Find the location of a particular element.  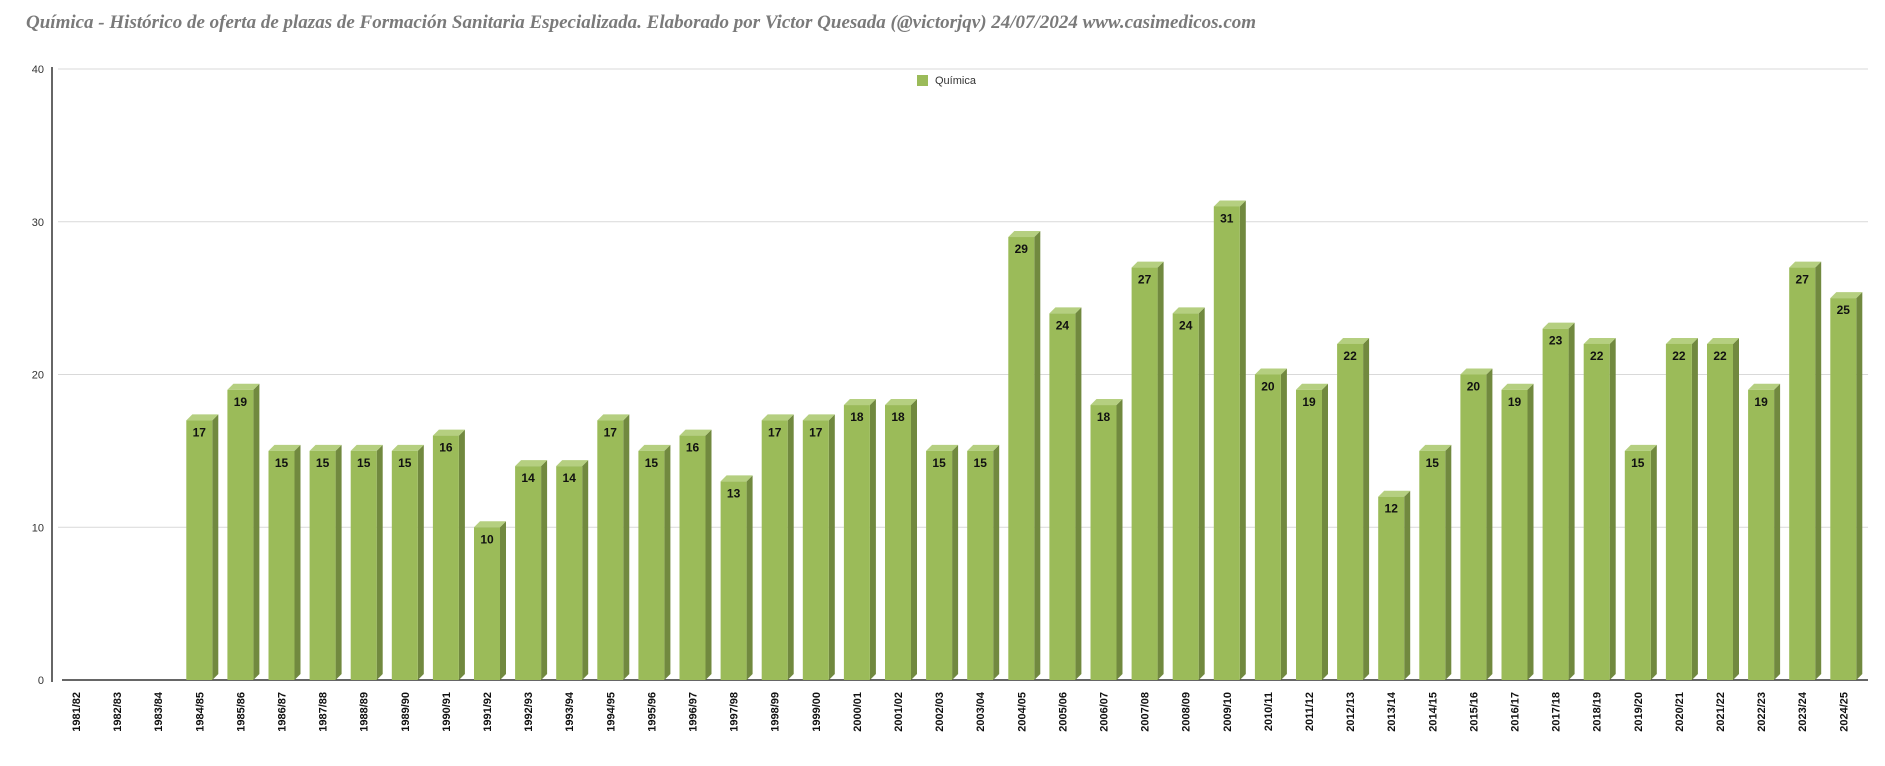

x-tick-label: 2000/01 is located at coordinates (858, 712).